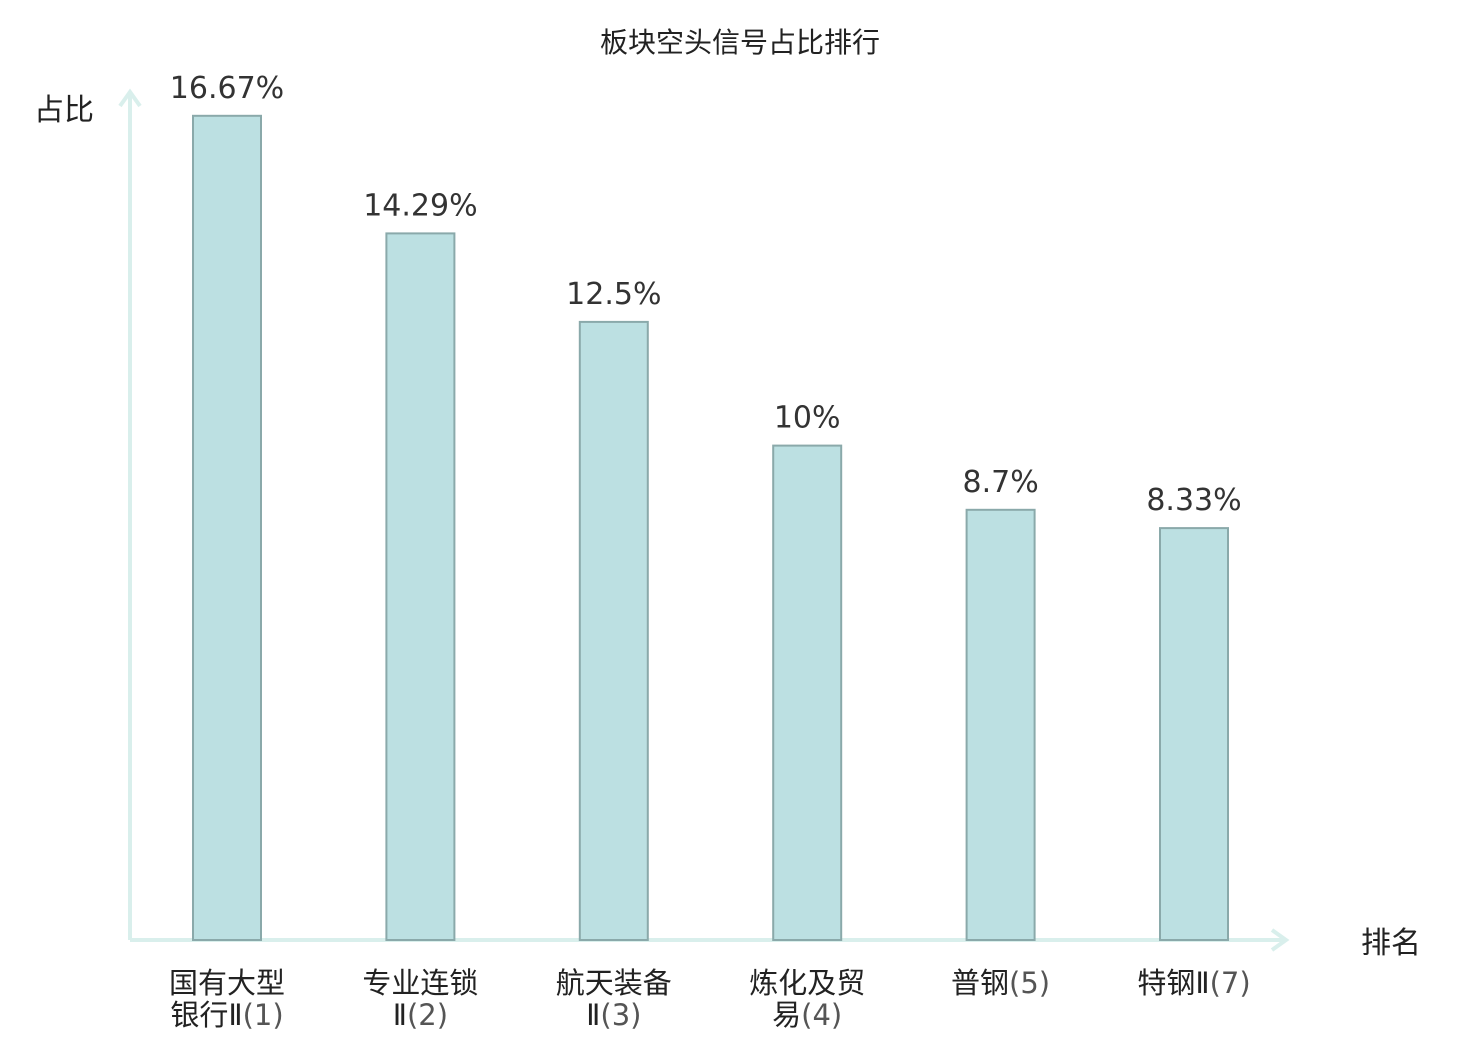 The image size is (1480, 1040). Describe the element at coordinates (710, 940) in the screenshot. I see `x-axis` at that location.